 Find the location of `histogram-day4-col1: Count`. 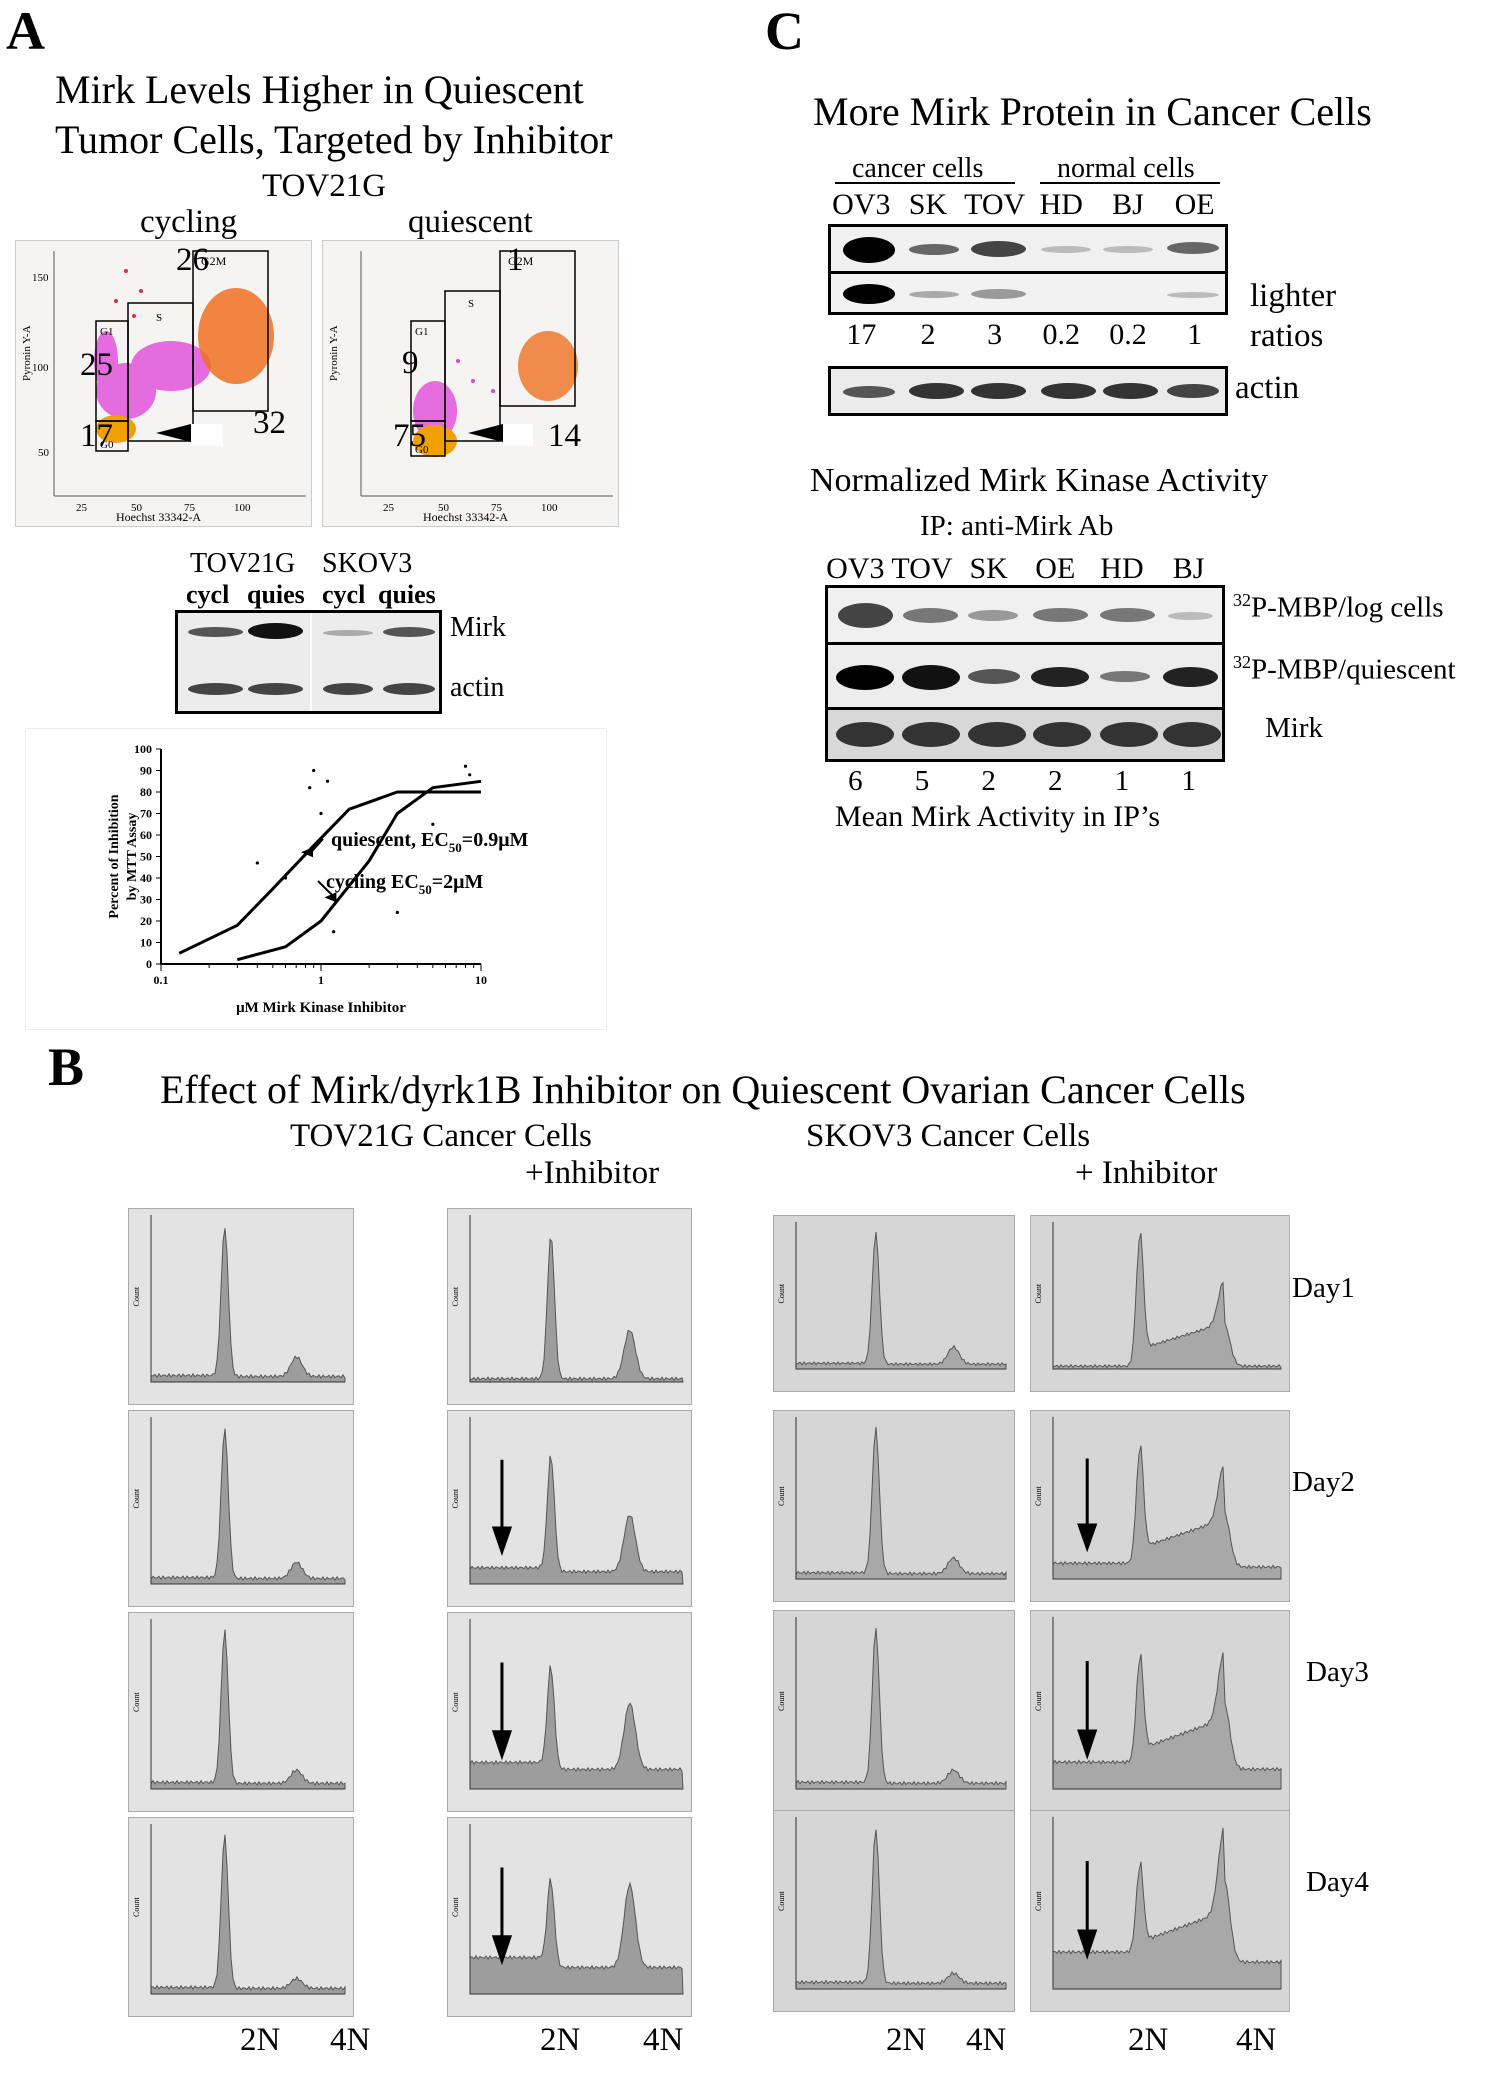

histogram-day4-col1: Count is located at coordinates (241, 1917).